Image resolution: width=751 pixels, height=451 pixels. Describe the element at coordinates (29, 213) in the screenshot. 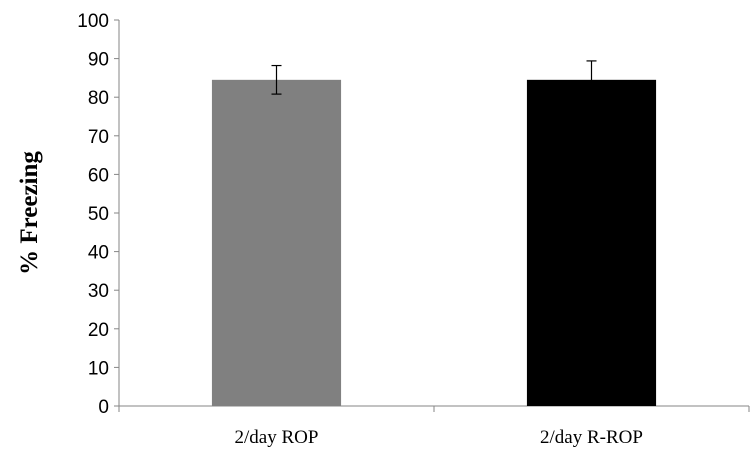

I see `y-axis-title: % Freezing` at that location.